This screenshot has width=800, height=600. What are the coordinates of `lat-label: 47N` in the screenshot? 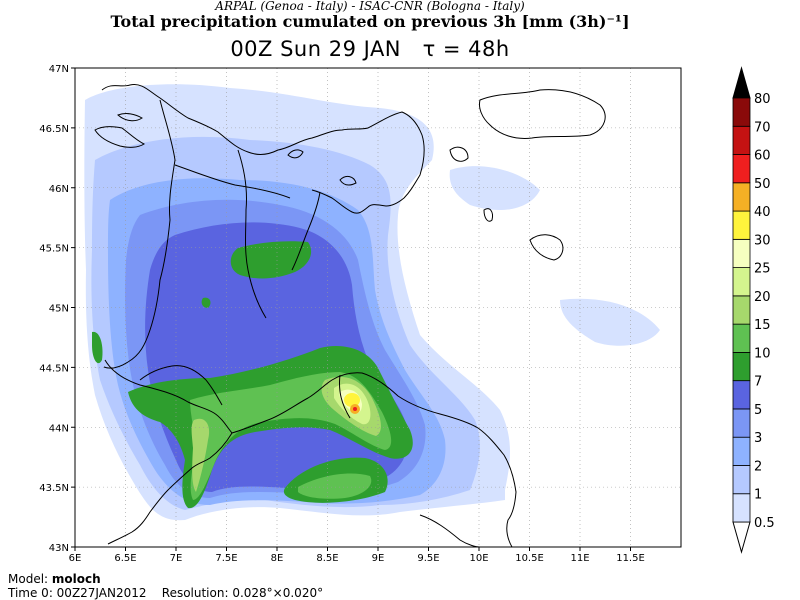 It's located at (59, 69).